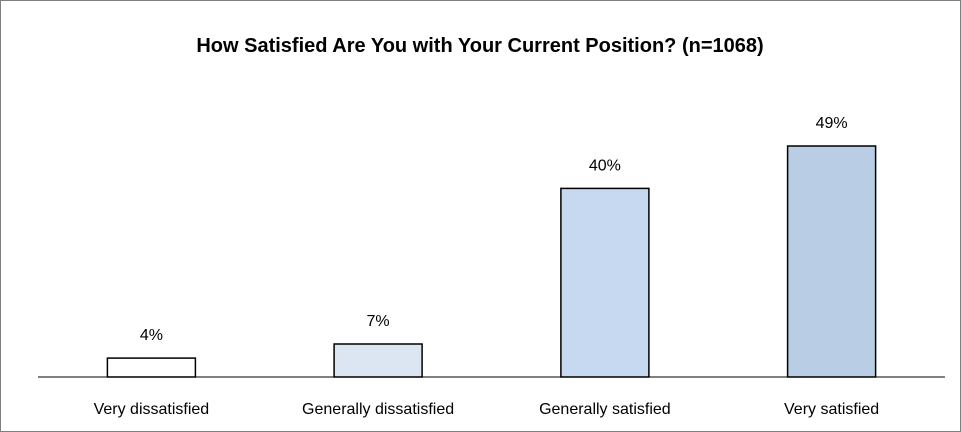 The height and width of the screenshot is (432, 961). What do you see at coordinates (605, 409) in the screenshot?
I see `category-label-generally-satisfied: Generally satisfied` at bounding box center [605, 409].